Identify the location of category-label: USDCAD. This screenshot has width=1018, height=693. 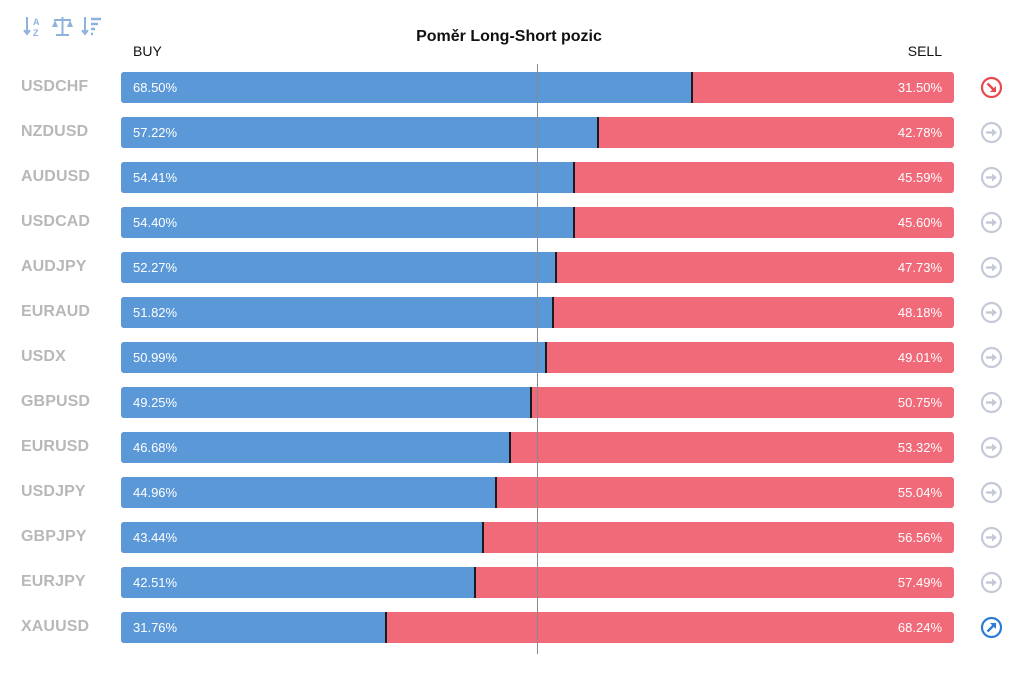
(56, 221).